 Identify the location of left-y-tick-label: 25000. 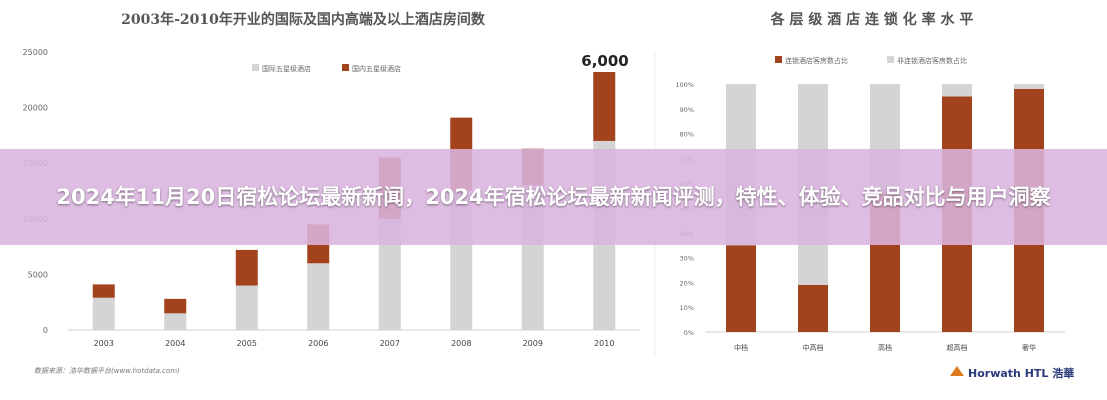
(35, 52).